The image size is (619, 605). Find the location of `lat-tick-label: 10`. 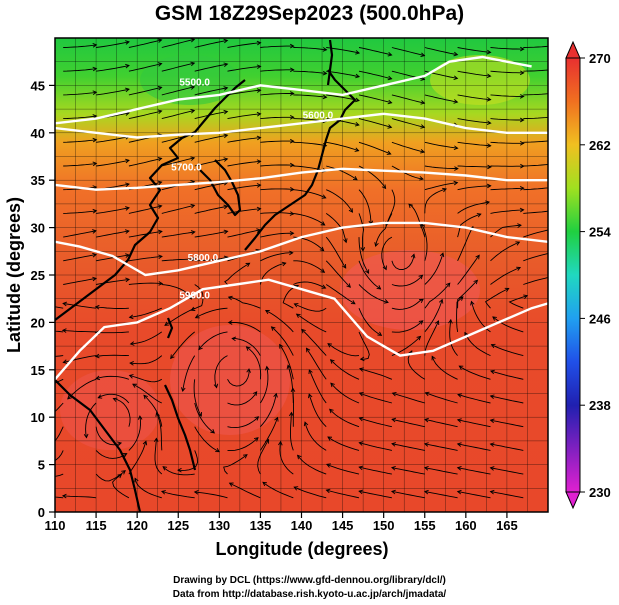

lat-tick-label: 10 is located at coordinates (38, 417).